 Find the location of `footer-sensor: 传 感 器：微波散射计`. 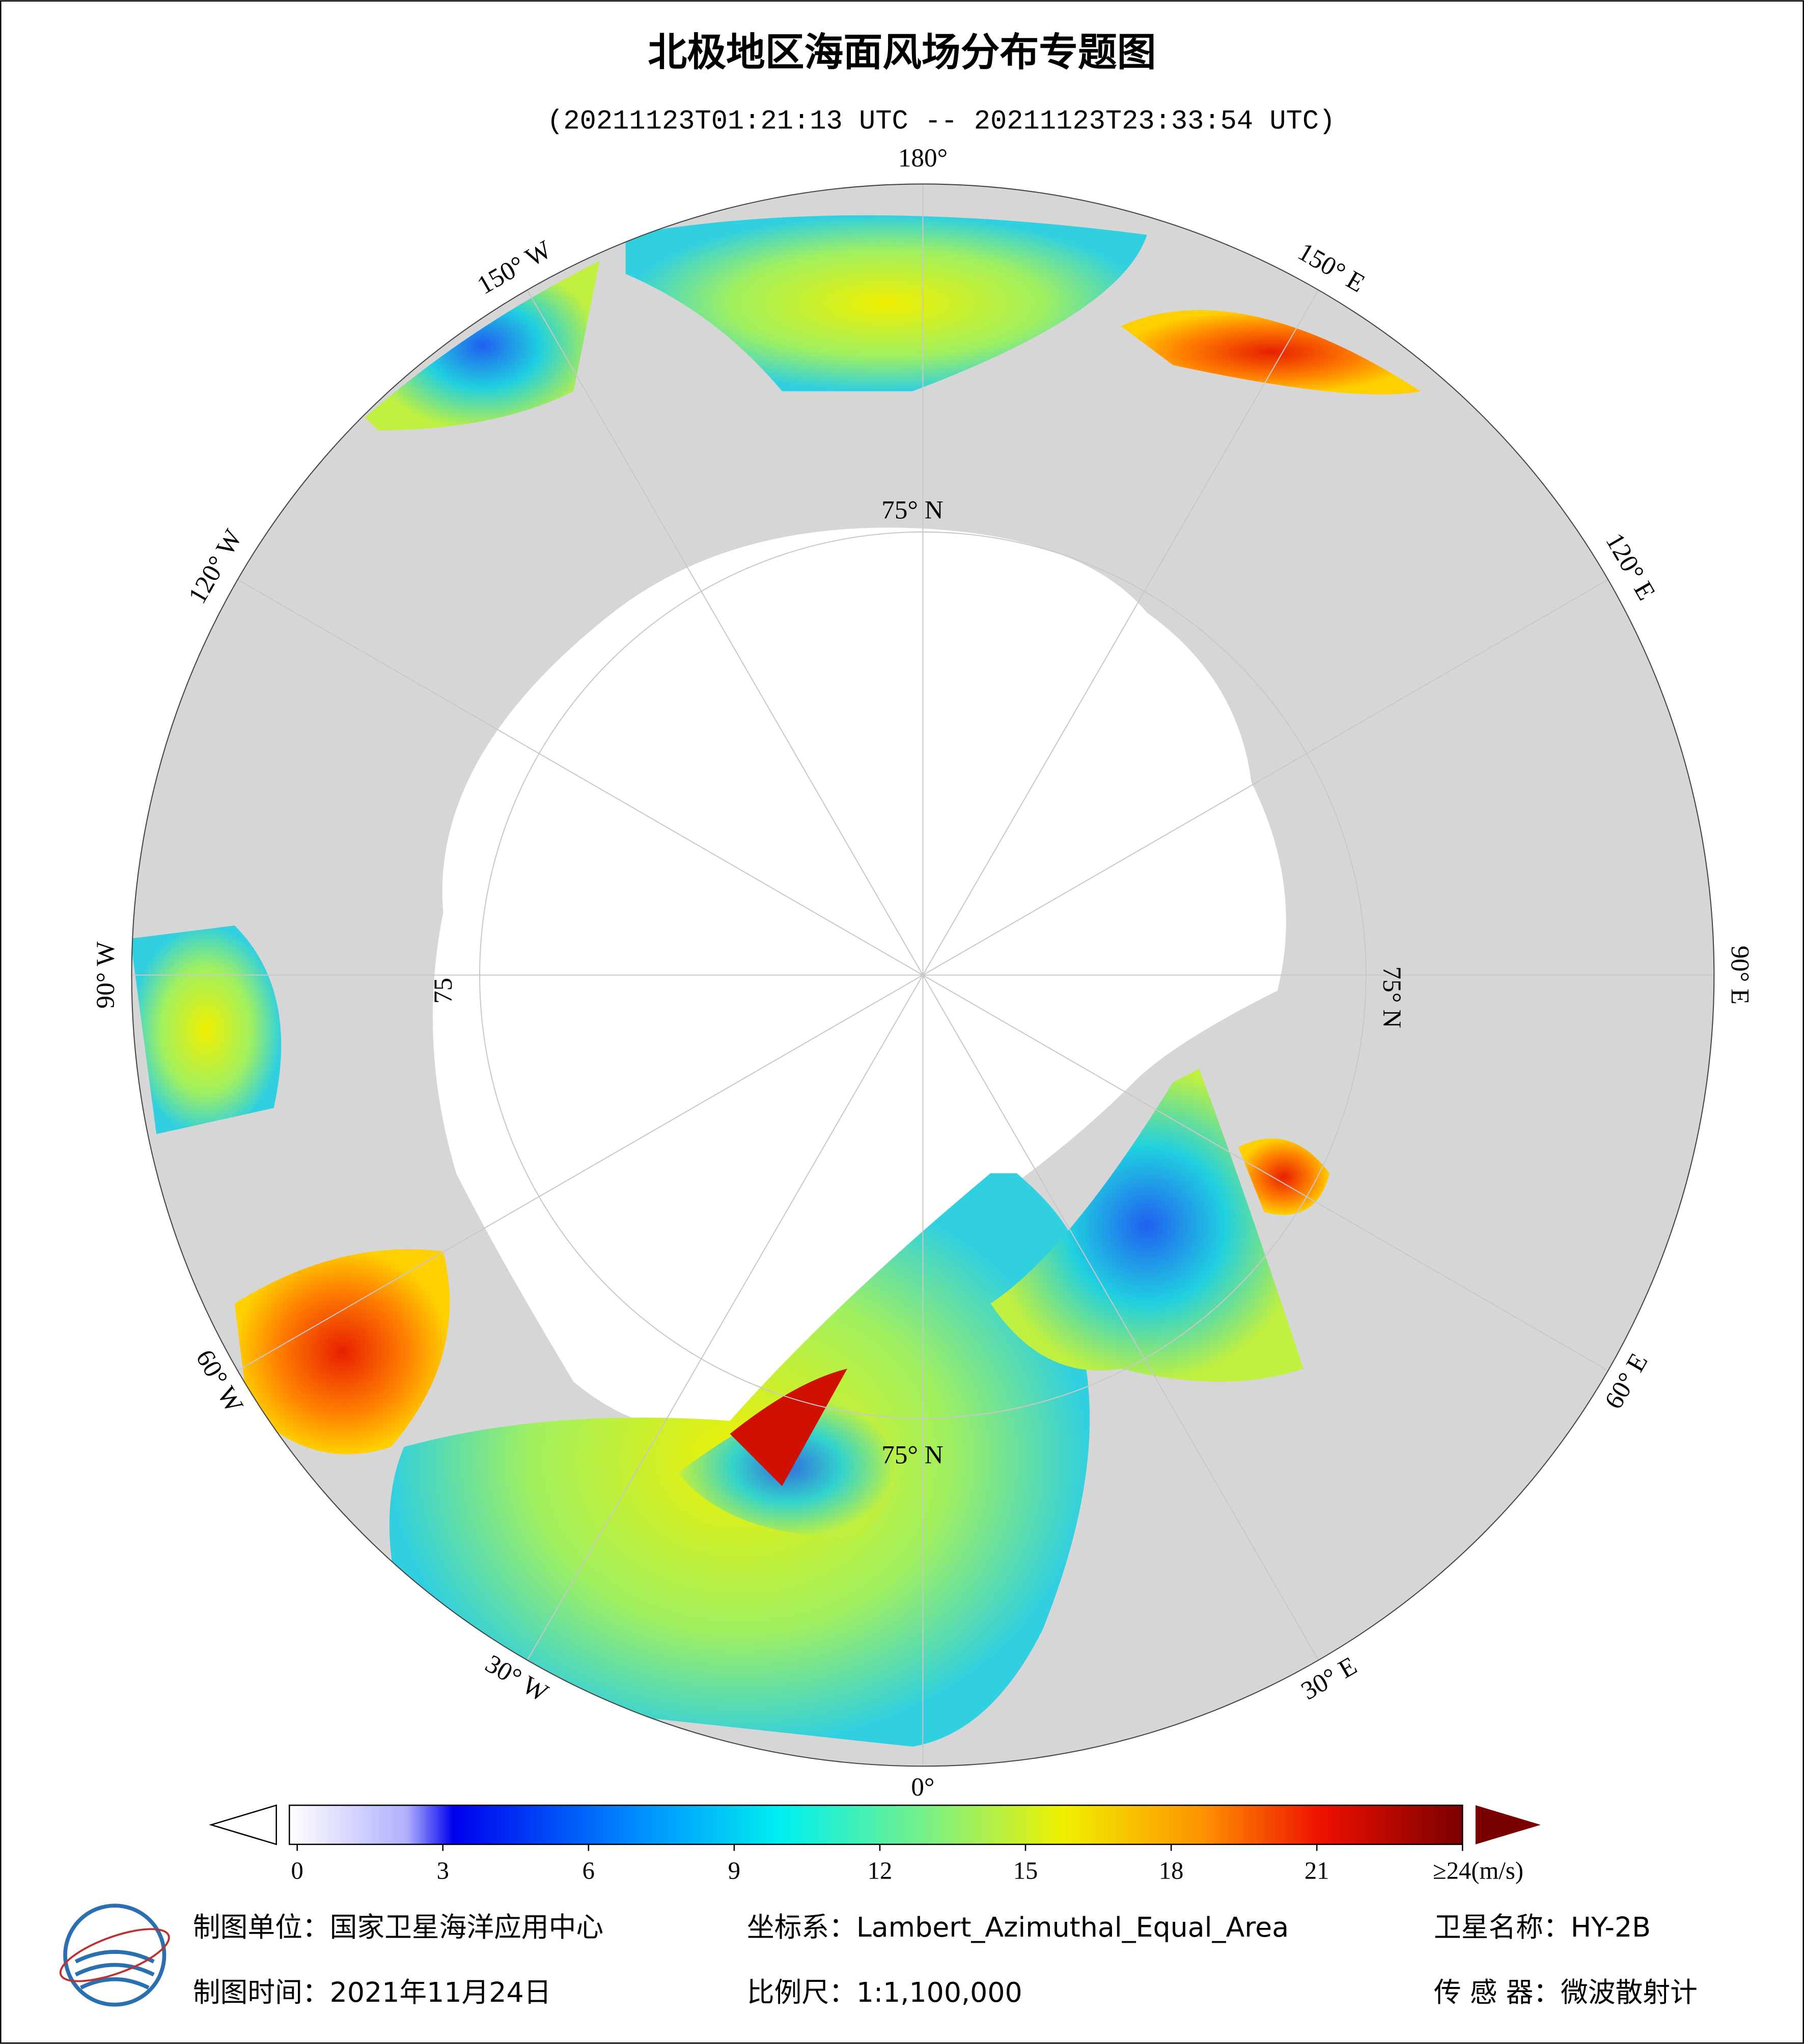

footer-sensor: 传 感 器：微波散射计 is located at coordinates (1566, 1992).